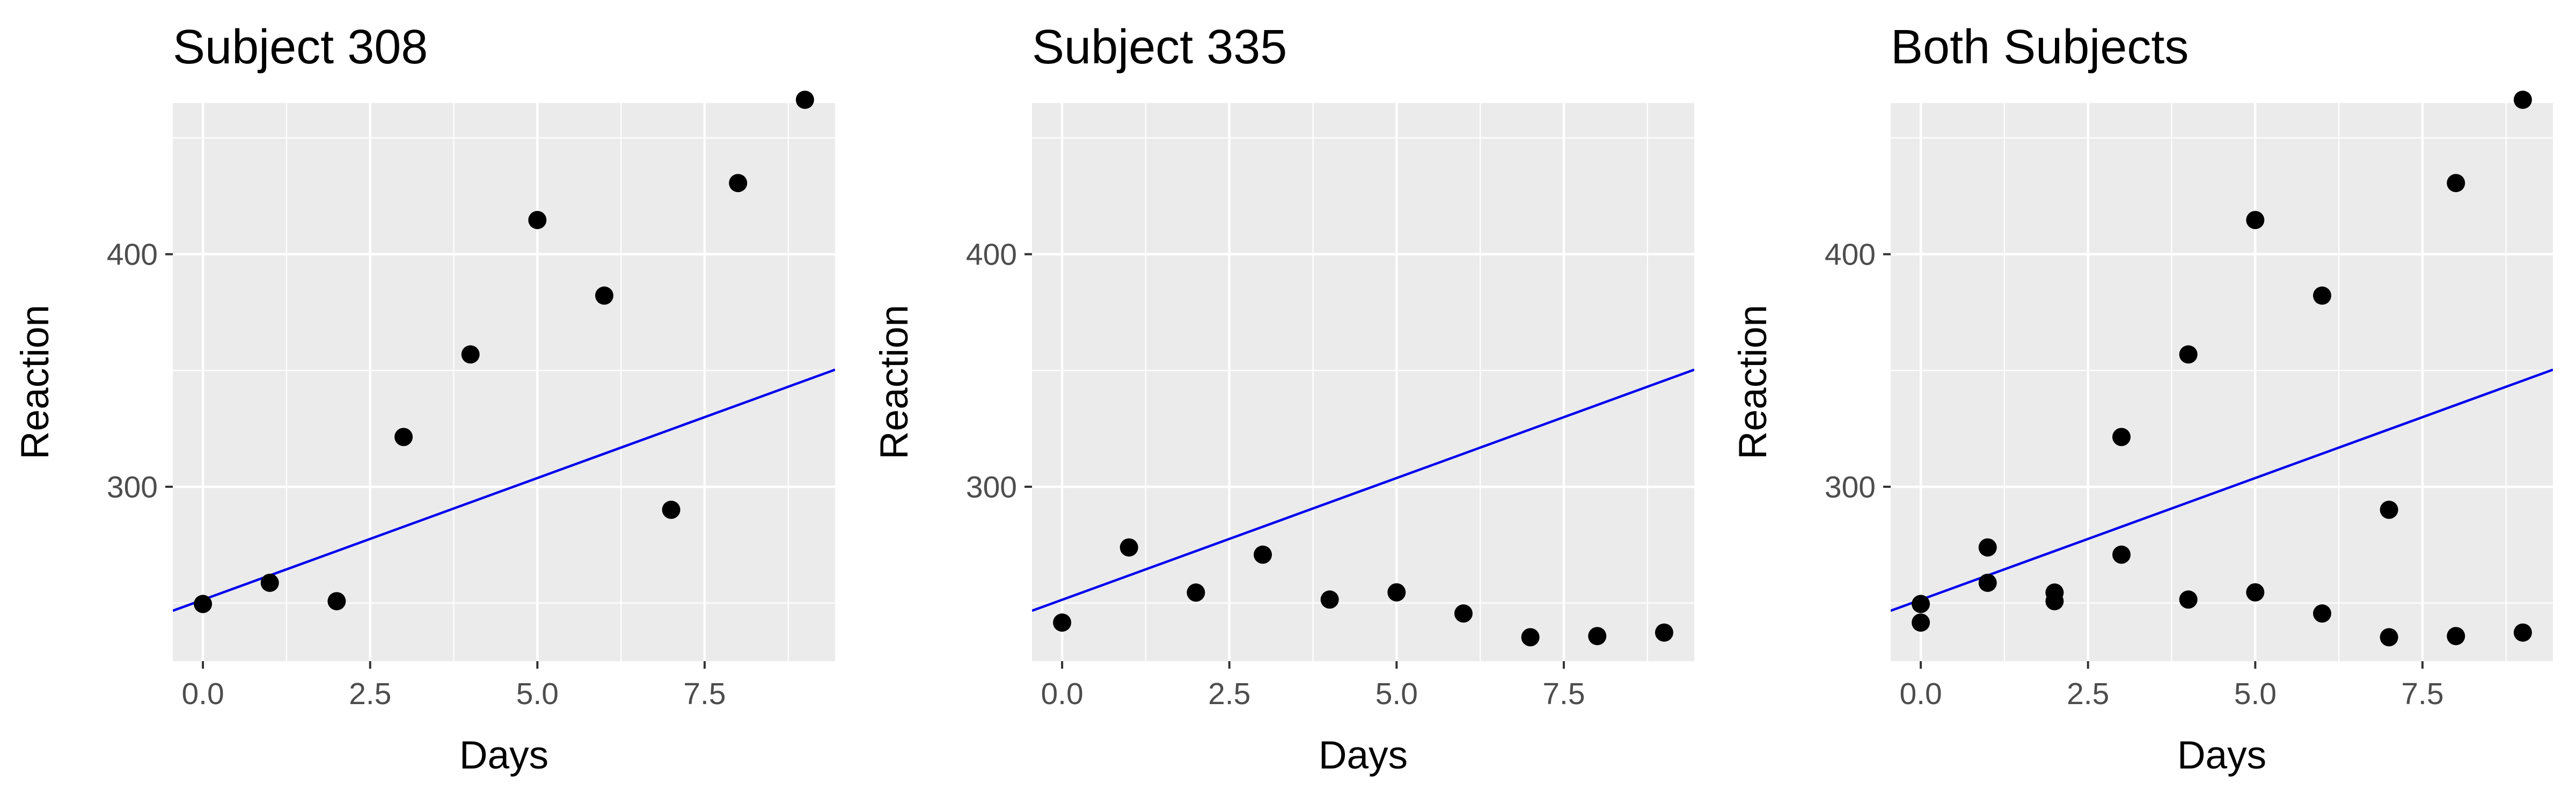 This screenshot has height=805, width=2576. I want to click on chart-title: Subject 308, so click(300, 47).